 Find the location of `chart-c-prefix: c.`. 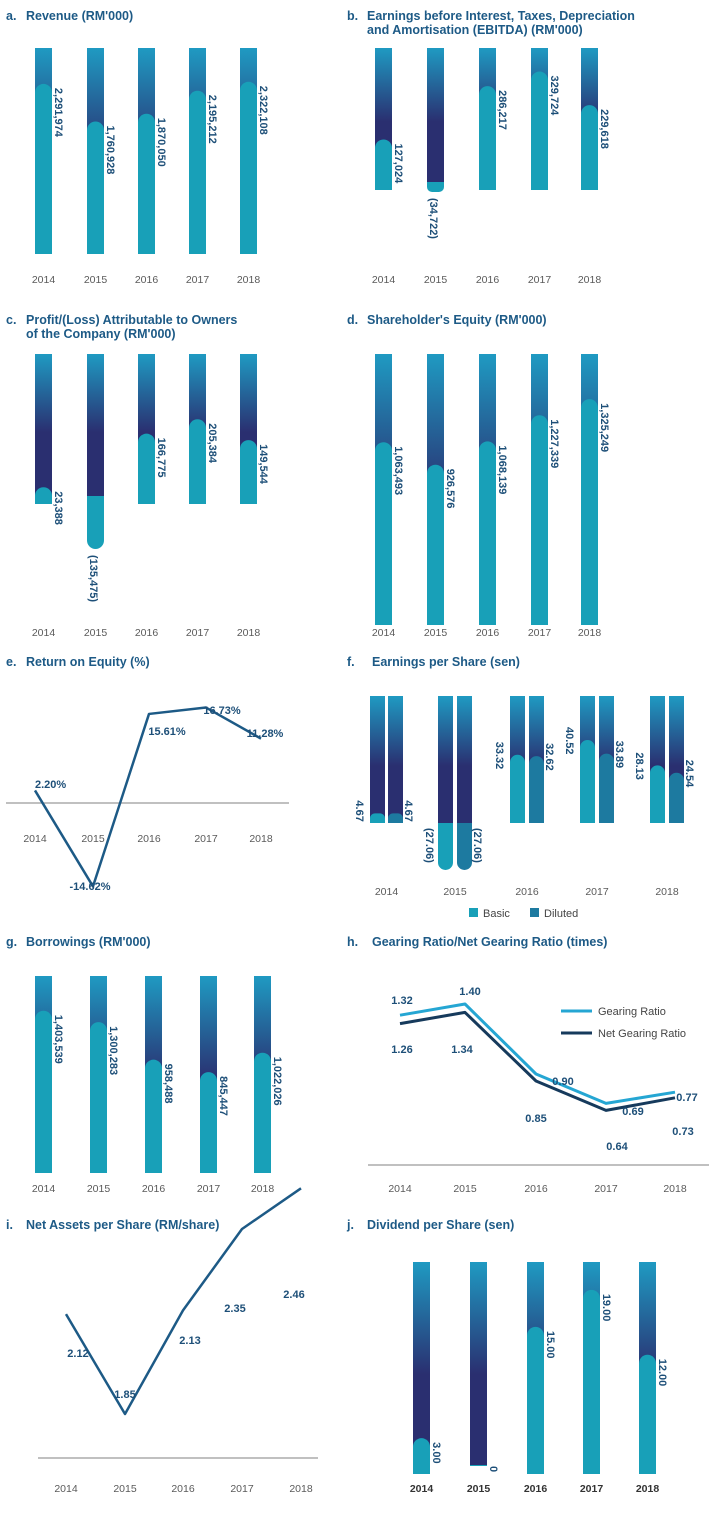

chart-c-prefix: c. is located at coordinates (11, 320).